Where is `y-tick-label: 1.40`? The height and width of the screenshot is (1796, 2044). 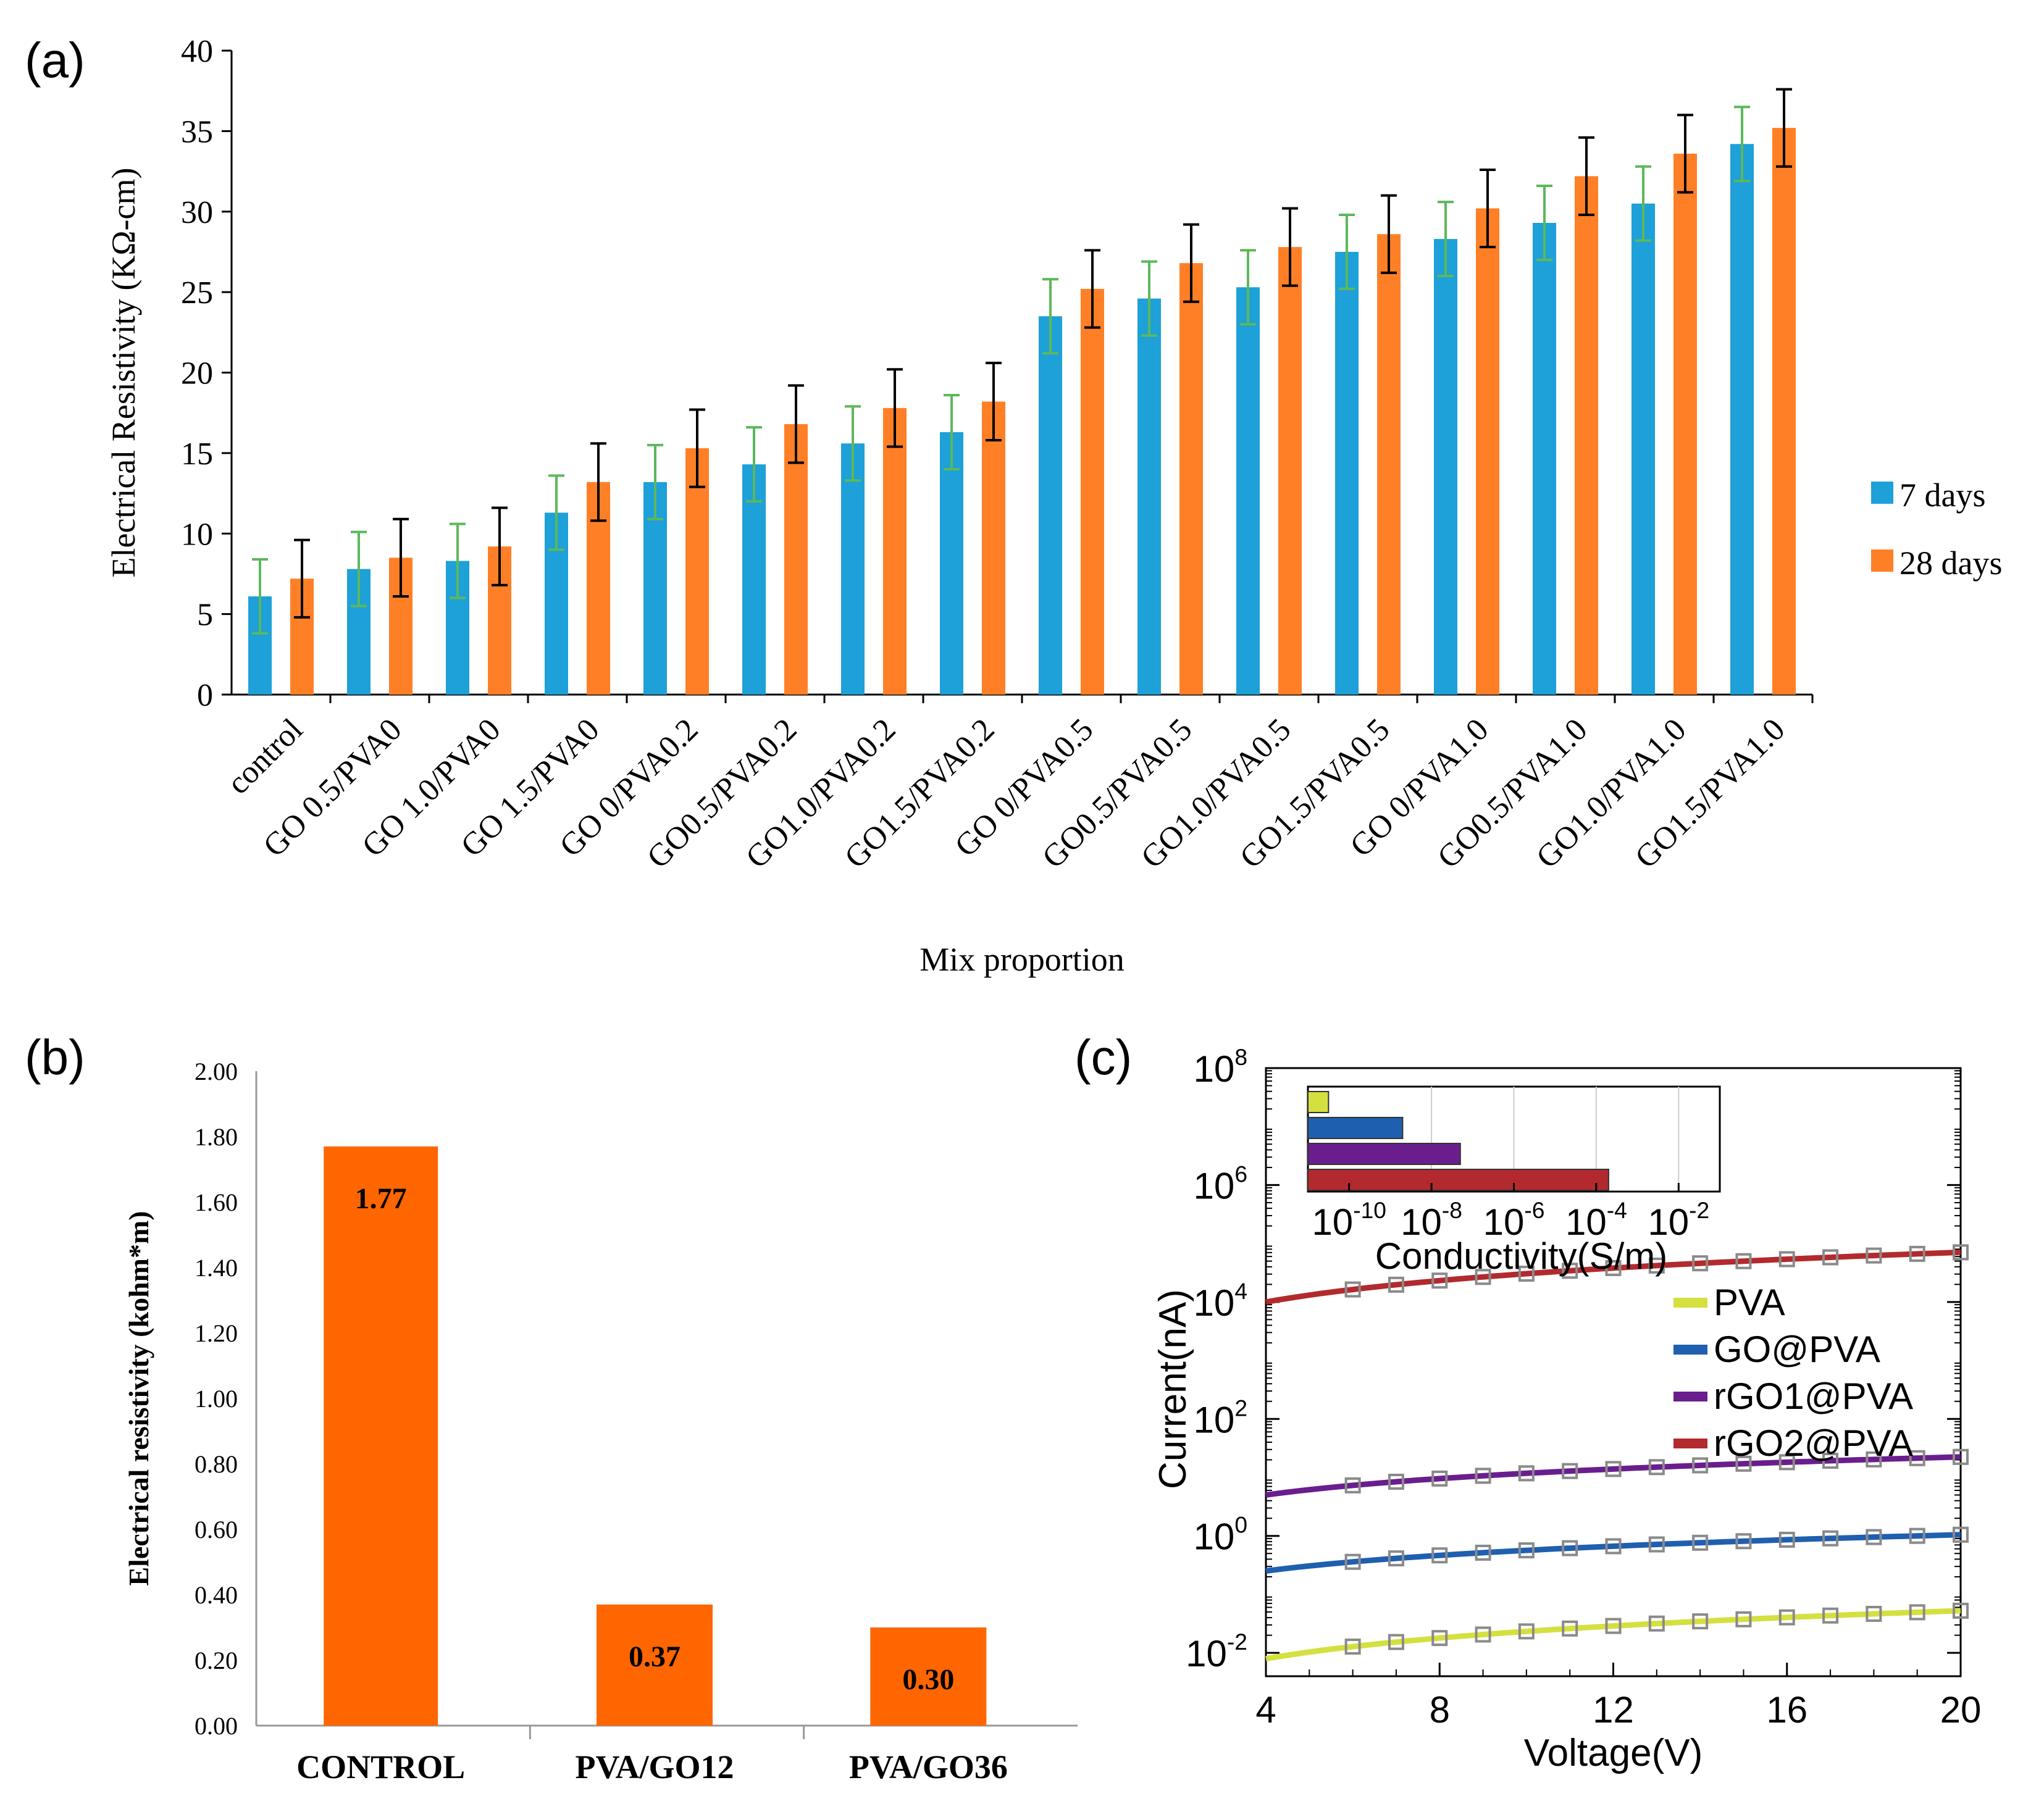 y-tick-label: 1.40 is located at coordinates (216, 1268).